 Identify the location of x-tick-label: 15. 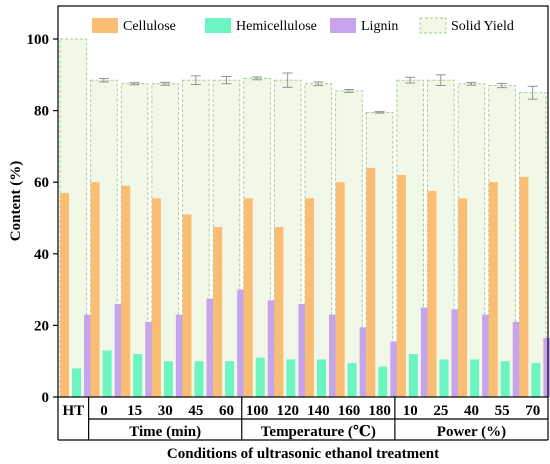
(134, 411).